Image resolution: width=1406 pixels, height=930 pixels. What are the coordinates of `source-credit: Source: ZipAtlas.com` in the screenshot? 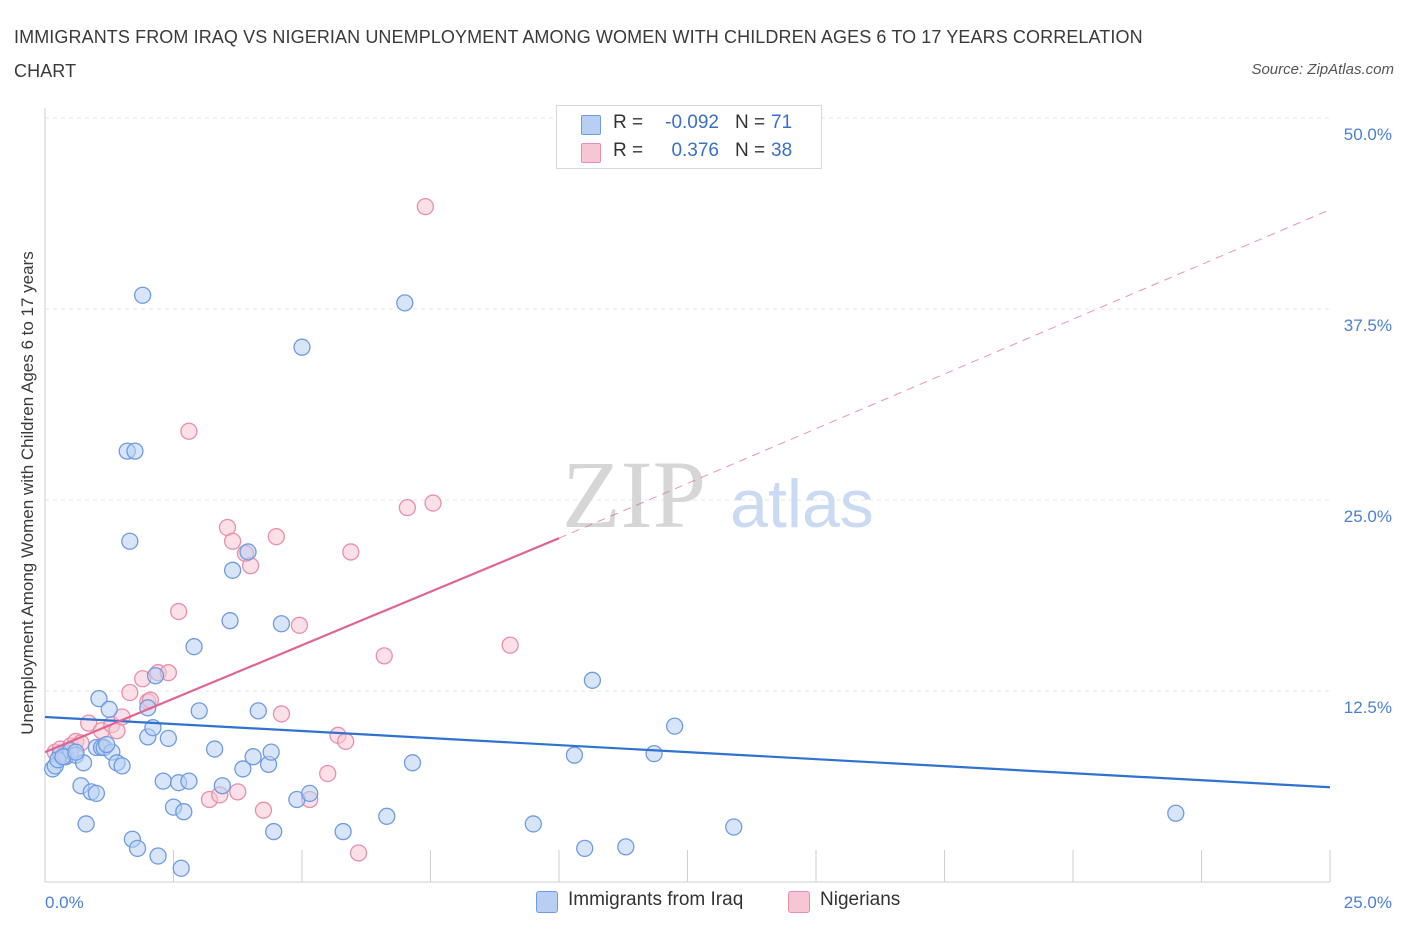 It's located at (1322, 69).